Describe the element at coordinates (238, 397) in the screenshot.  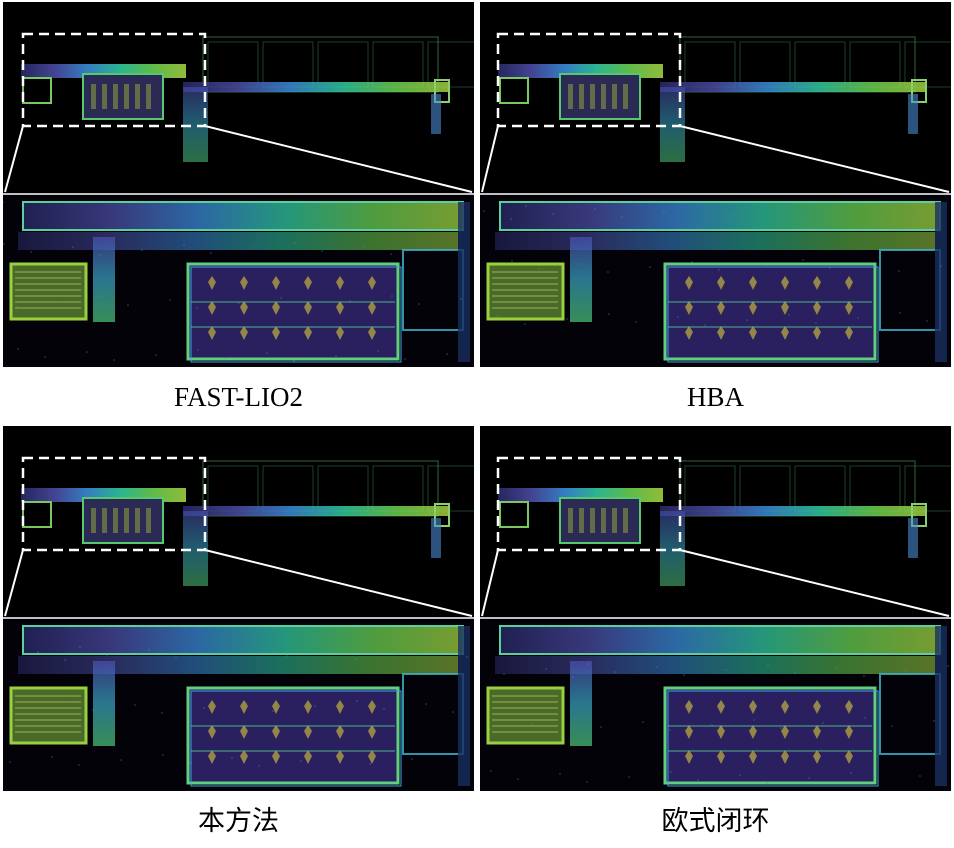
I see `panel-caption: FAST-LIO2` at that location.